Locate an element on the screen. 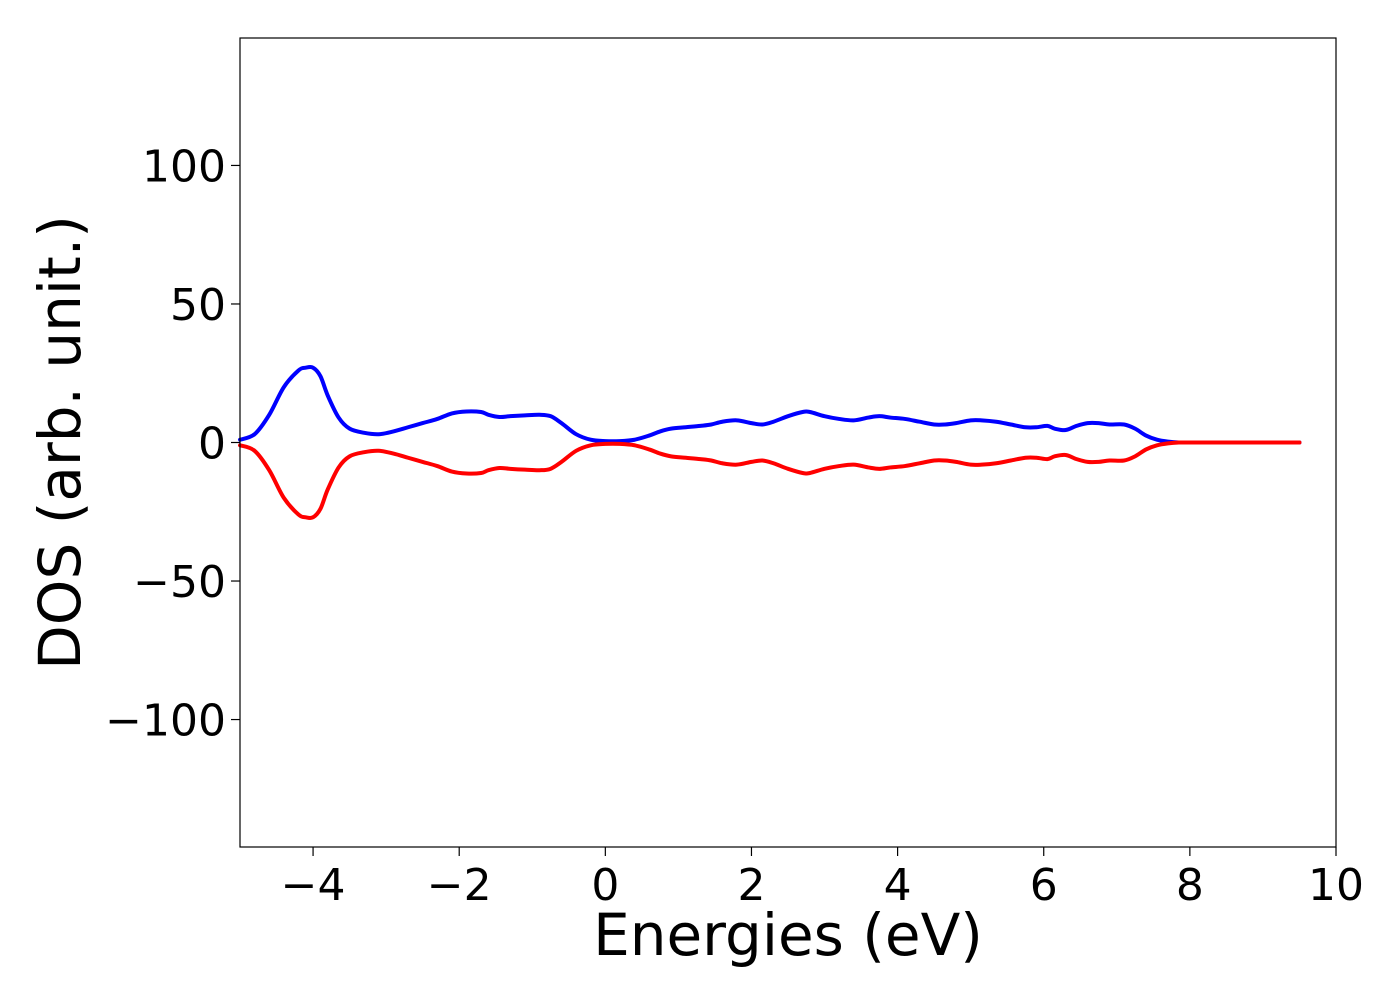  x-tick-label: 4 is located at coordinates (898, 885).